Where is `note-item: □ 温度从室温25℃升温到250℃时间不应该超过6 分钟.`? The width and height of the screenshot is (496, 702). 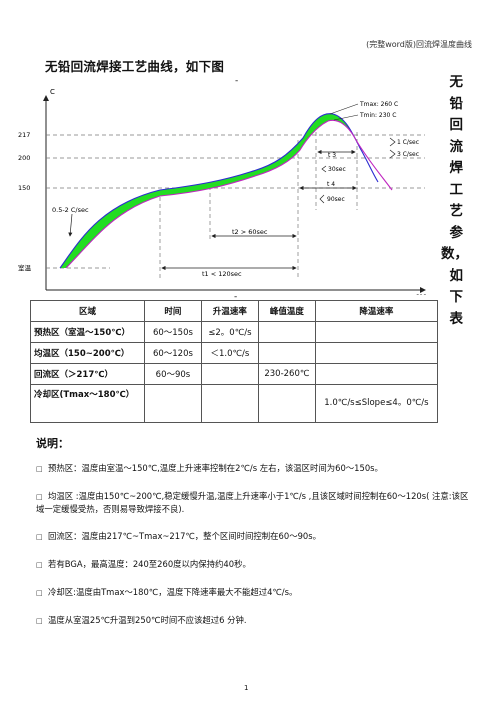 note-item: □ 温度从室温25℃升温到250℃时间不应该超过6 分钟. is located at coordinates (256, 620).